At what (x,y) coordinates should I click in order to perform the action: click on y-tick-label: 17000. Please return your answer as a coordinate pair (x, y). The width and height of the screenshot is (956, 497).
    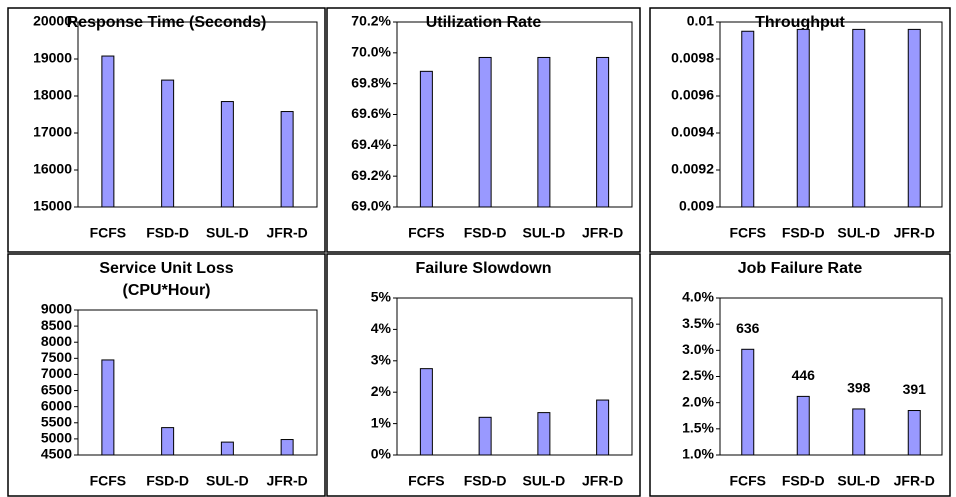
    Looking at the image, I should click on (52, 132).